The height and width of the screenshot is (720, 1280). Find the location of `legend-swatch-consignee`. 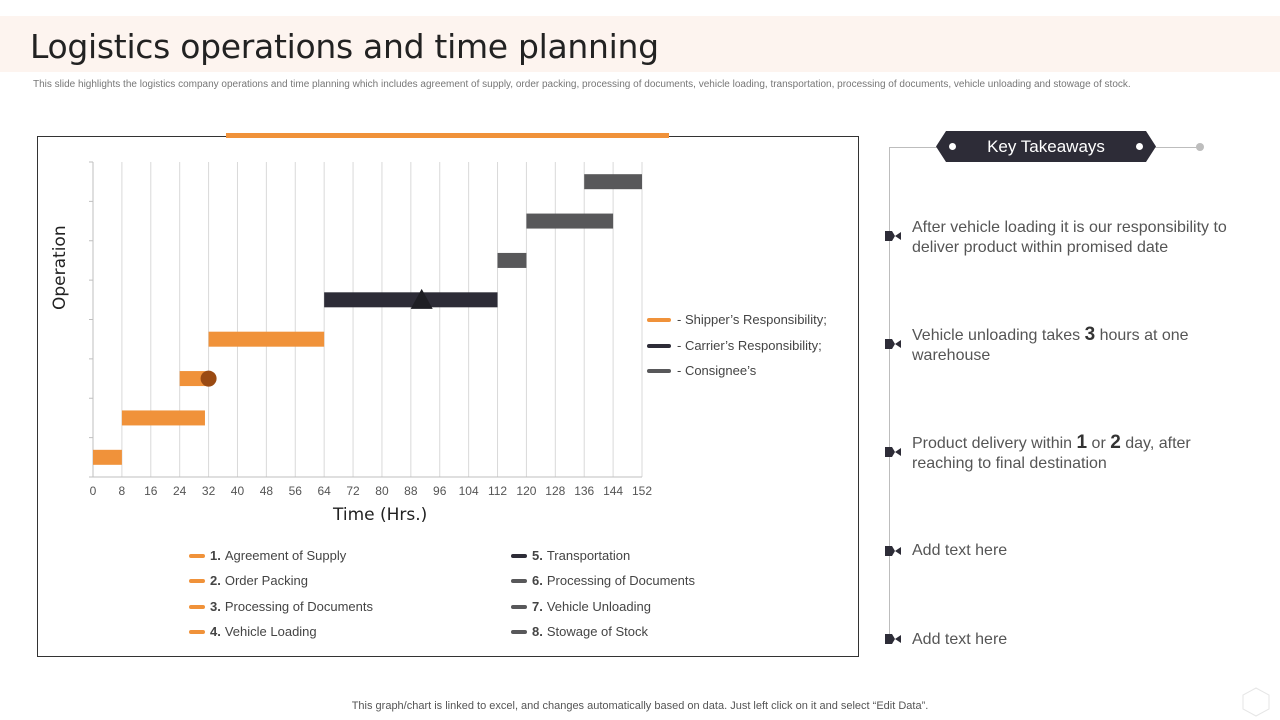

legend-swatch-consignee is located at coordinates (659, 370).